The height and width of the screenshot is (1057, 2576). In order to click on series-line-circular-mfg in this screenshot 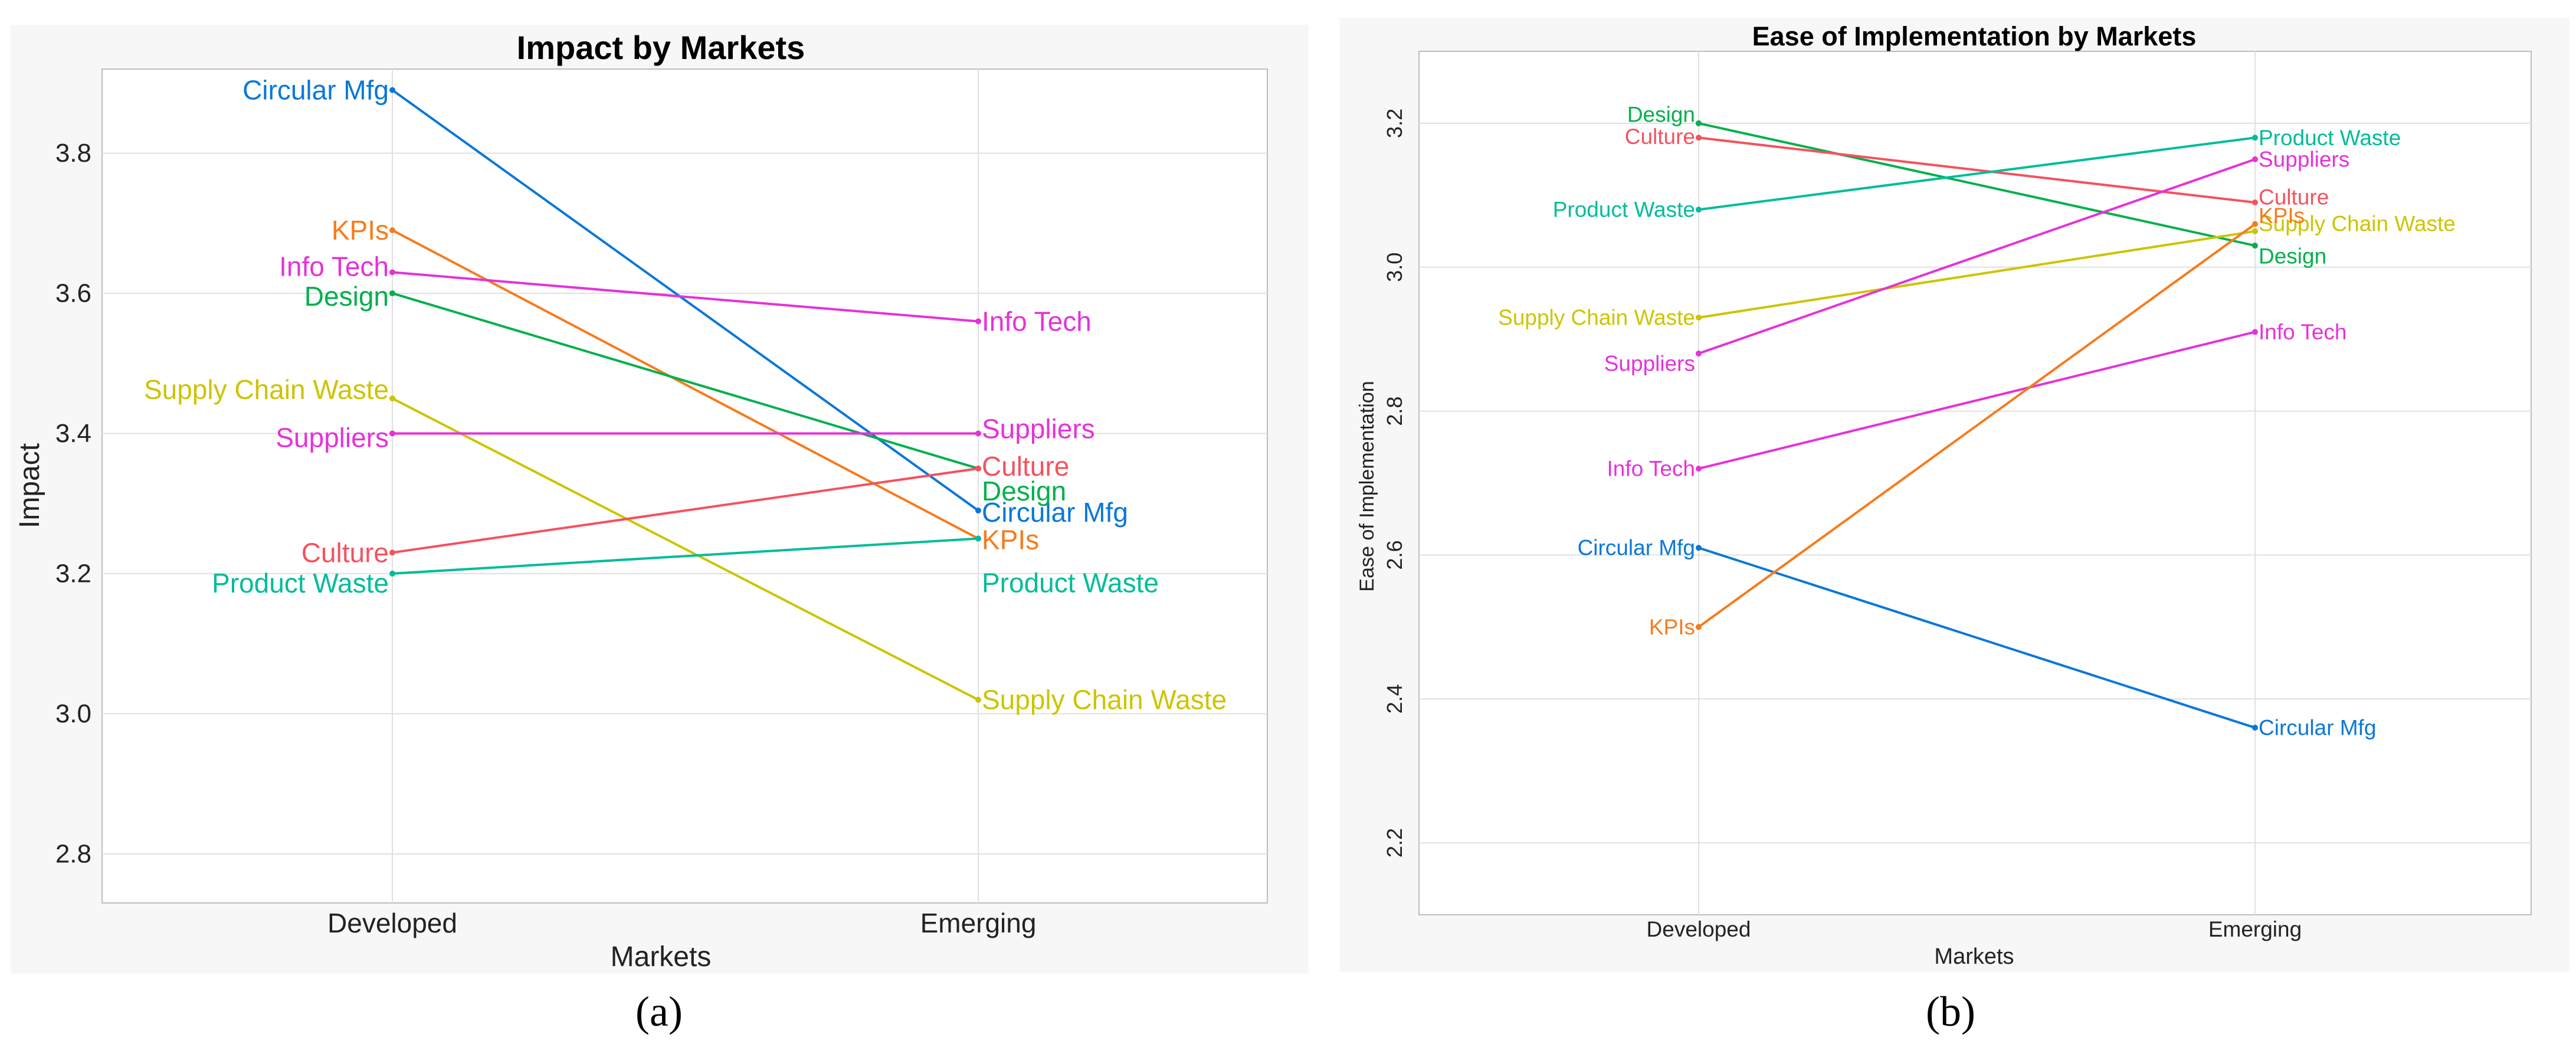, I will do `click(1977, 638)`.